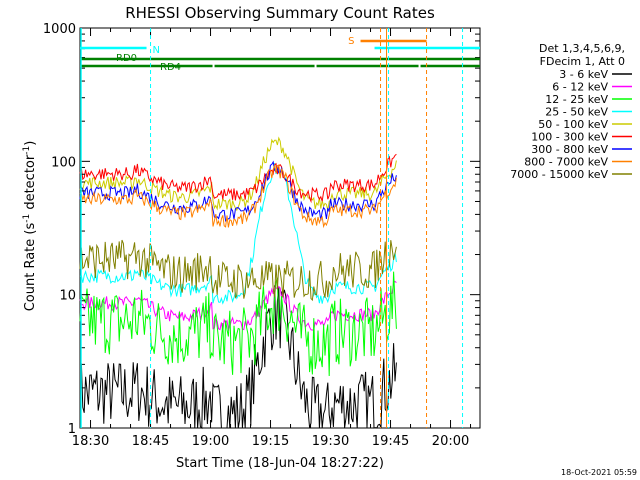  What do you see at coordinates (30, 184) in the screenshot?
I see `y-axis-label-mid: detector` at bounding box center [30, 184].